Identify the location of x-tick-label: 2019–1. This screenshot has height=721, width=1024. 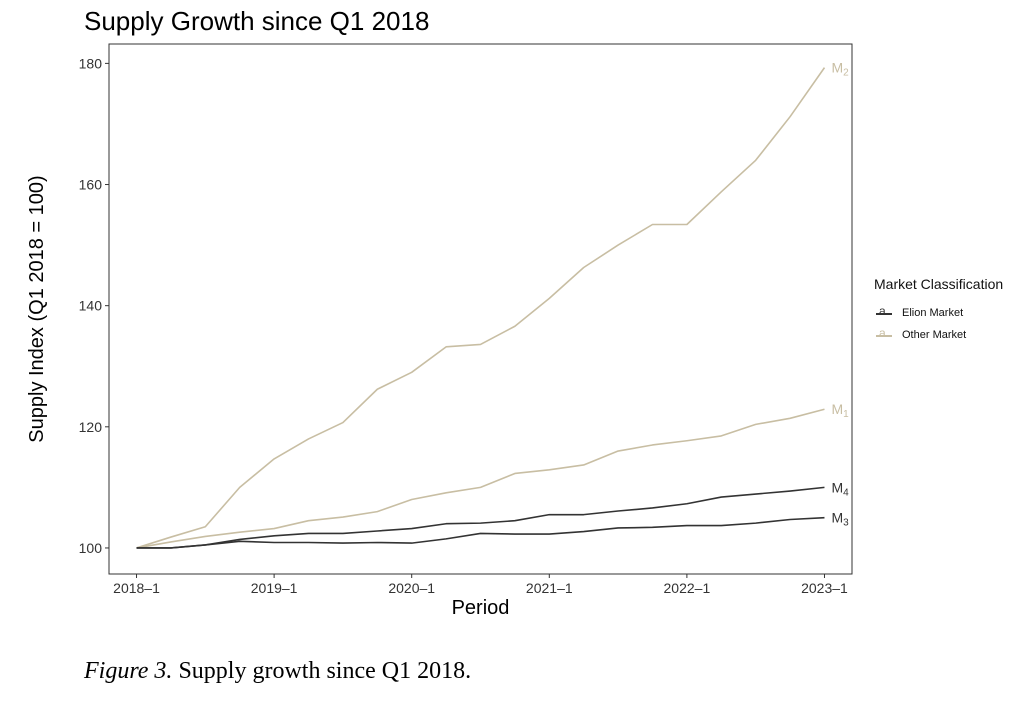
(274, 588).